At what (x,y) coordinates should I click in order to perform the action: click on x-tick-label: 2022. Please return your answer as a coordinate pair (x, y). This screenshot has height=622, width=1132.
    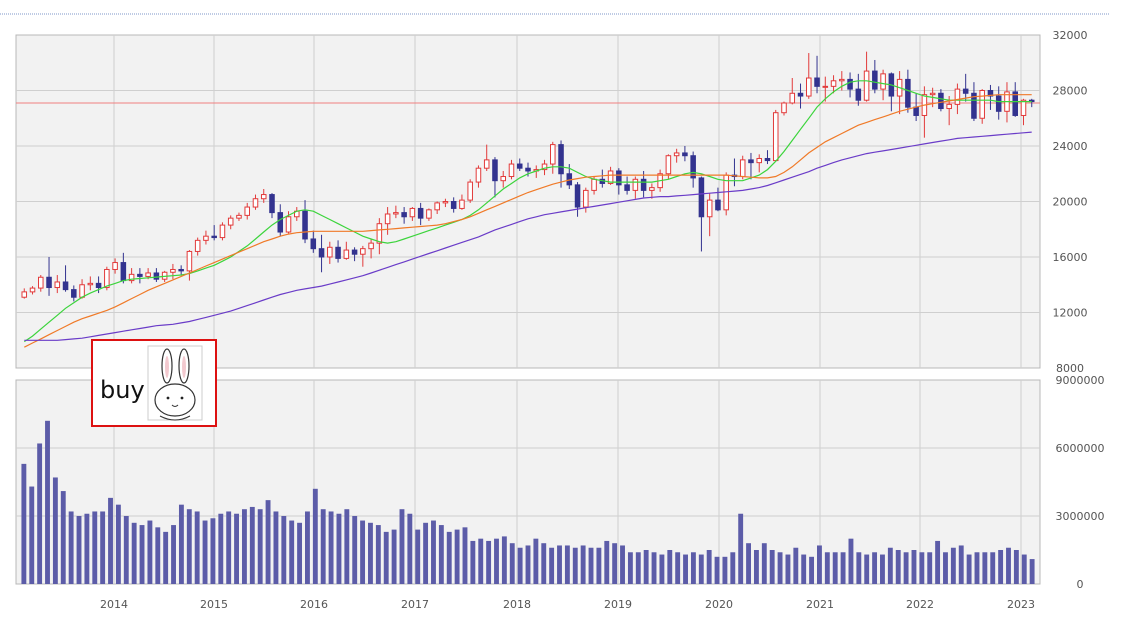
    Looking at the image, I should click on (920, 604).